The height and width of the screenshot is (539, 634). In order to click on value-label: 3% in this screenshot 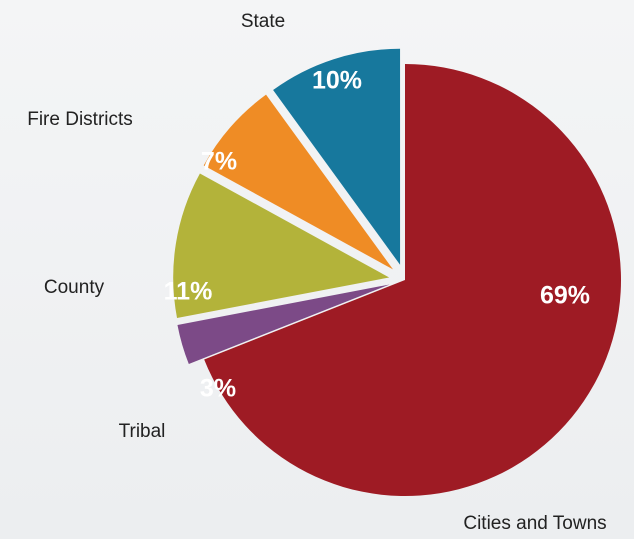, I will do `click(218, 389)`.